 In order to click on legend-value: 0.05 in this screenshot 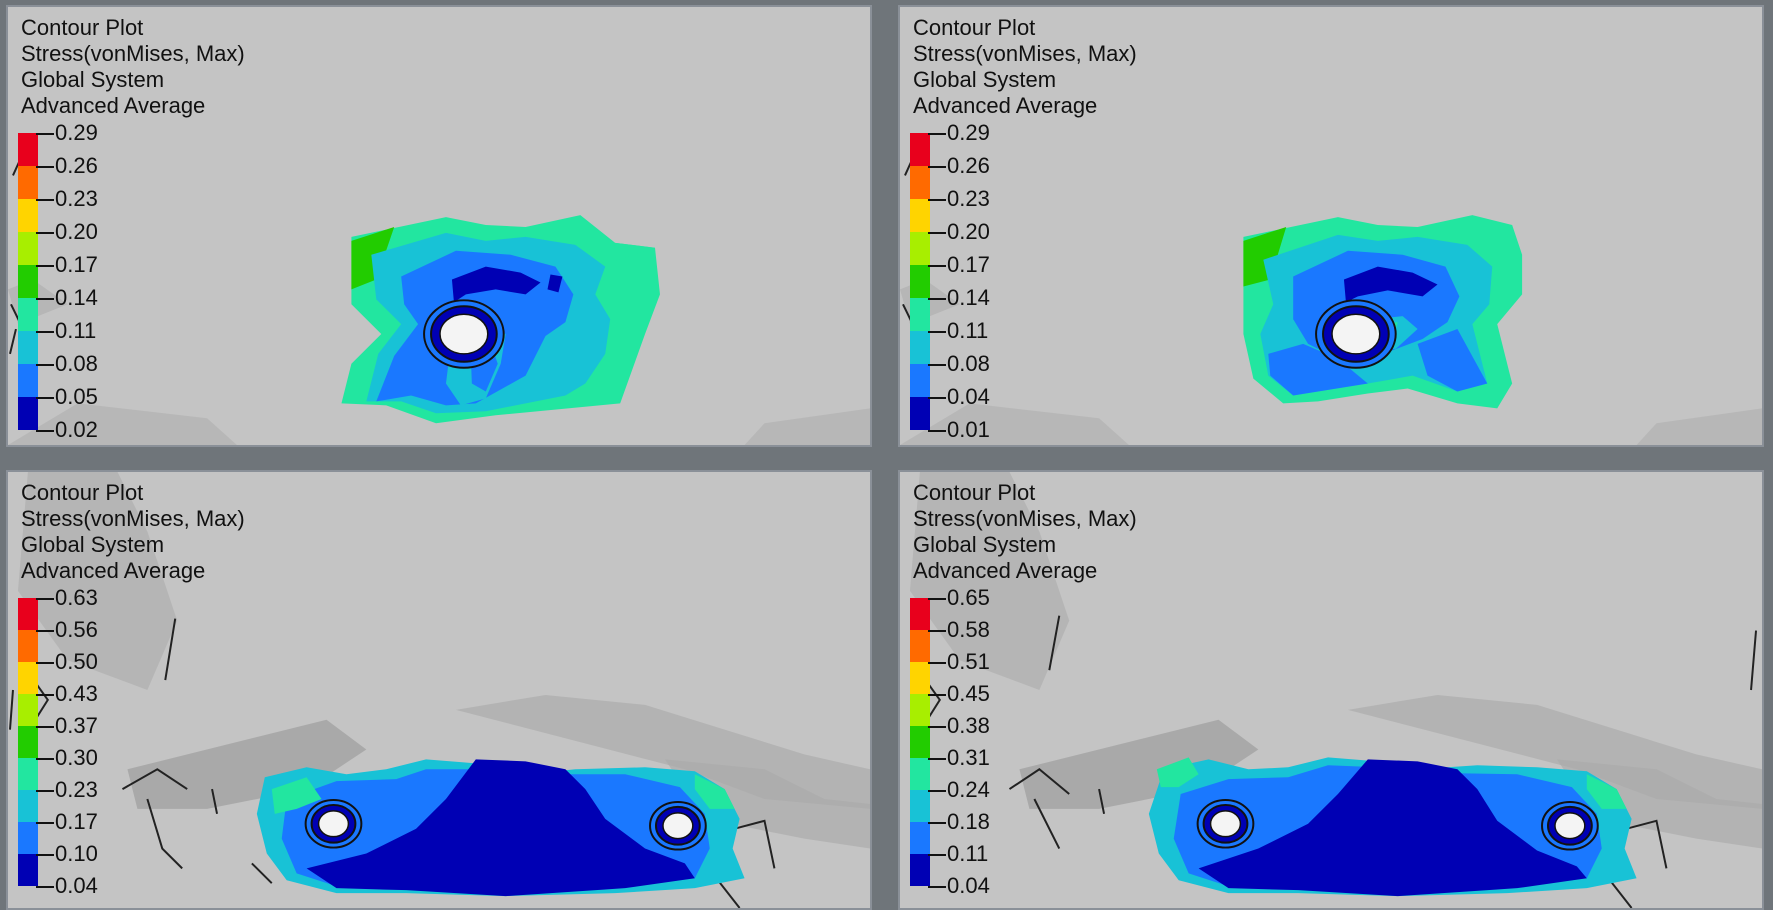, I will do `click(67, 397)`.